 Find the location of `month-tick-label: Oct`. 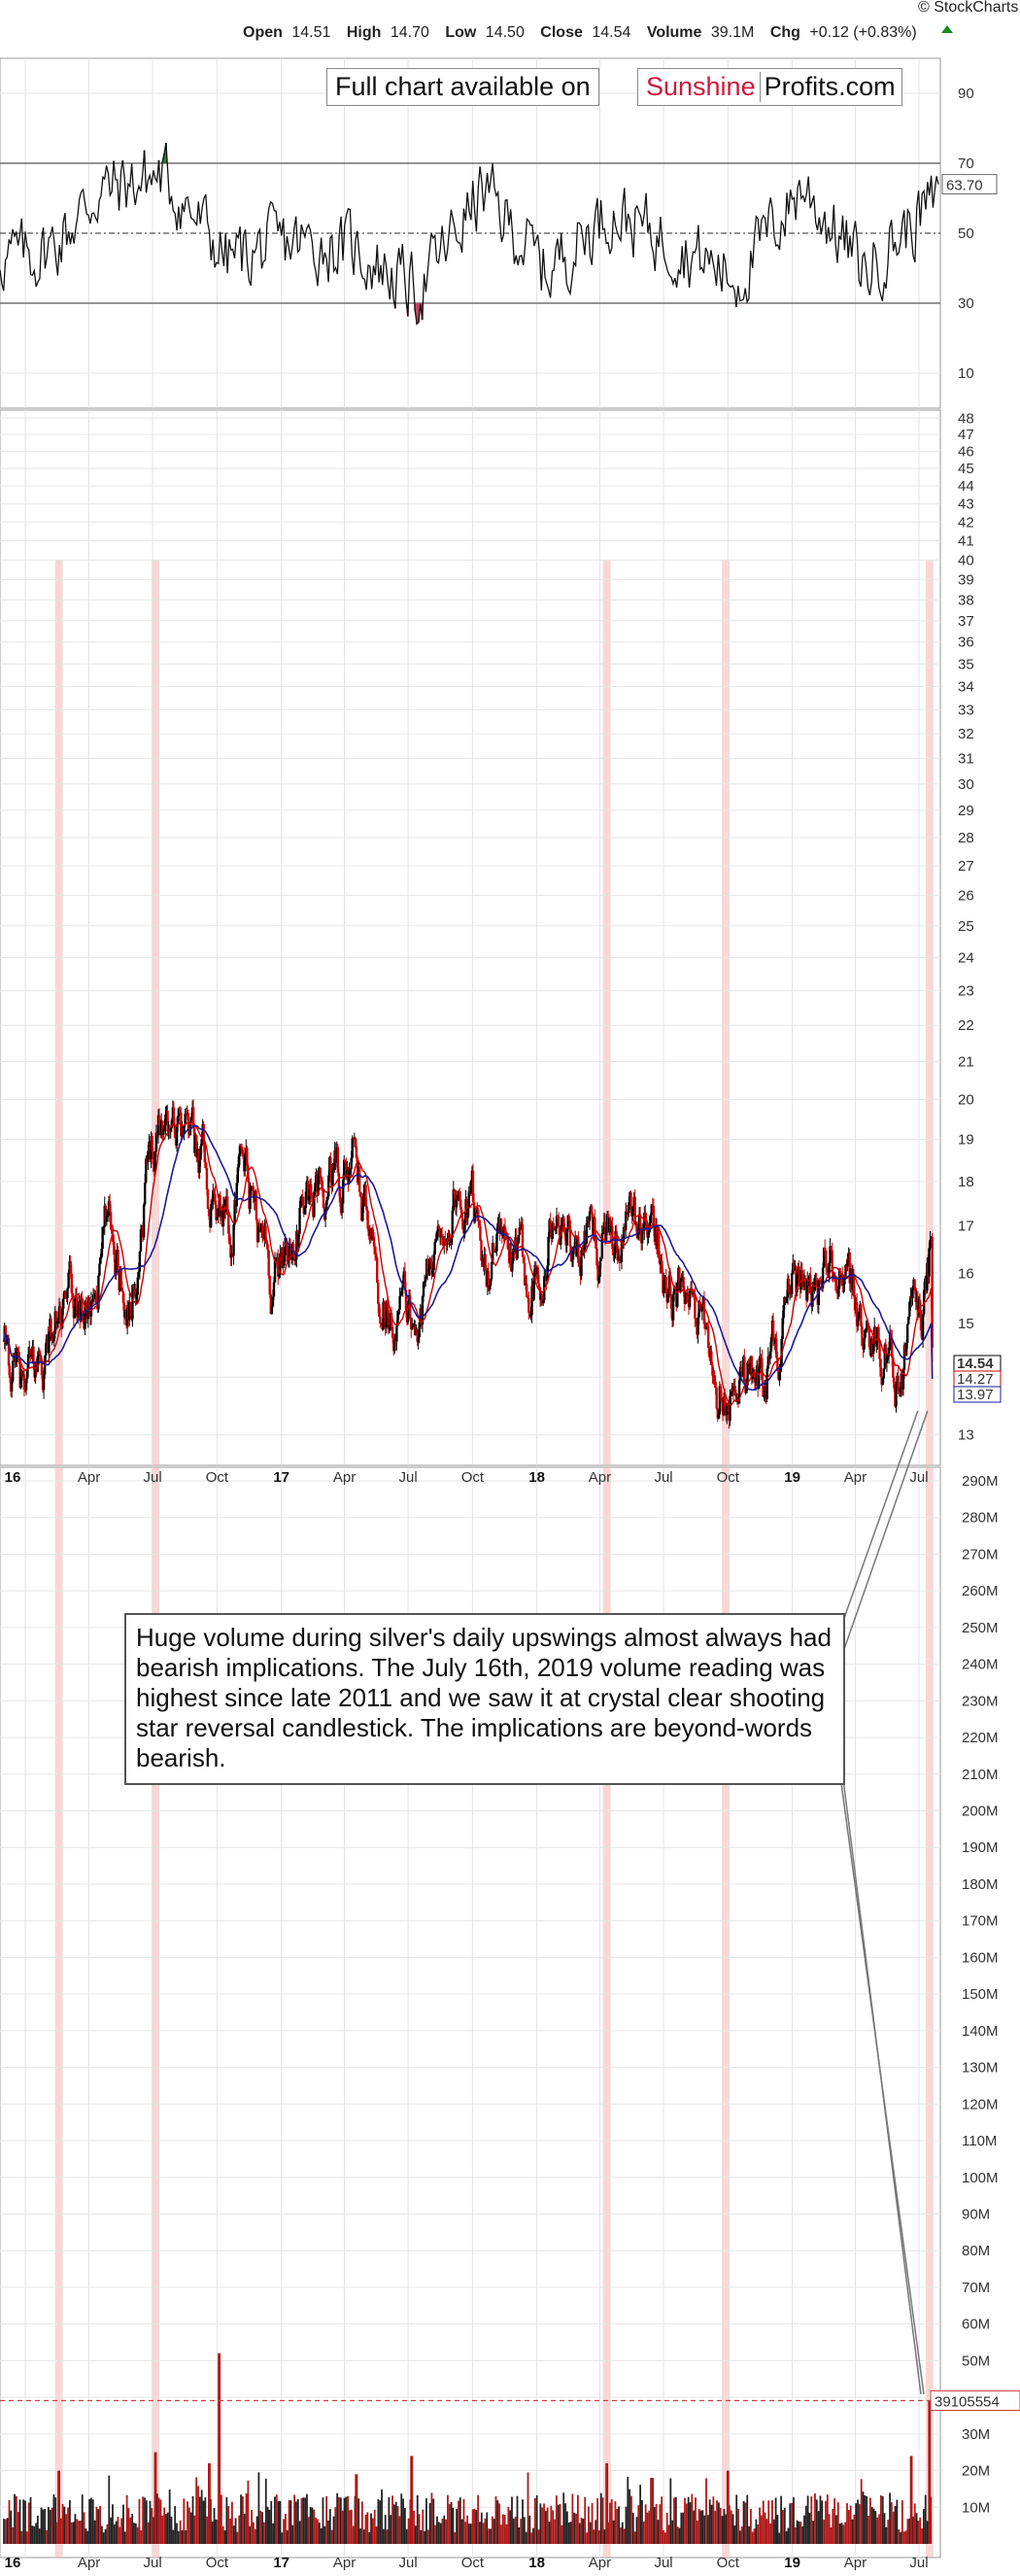

month-tick-label: Oct is located at coordinates (217, 2563).